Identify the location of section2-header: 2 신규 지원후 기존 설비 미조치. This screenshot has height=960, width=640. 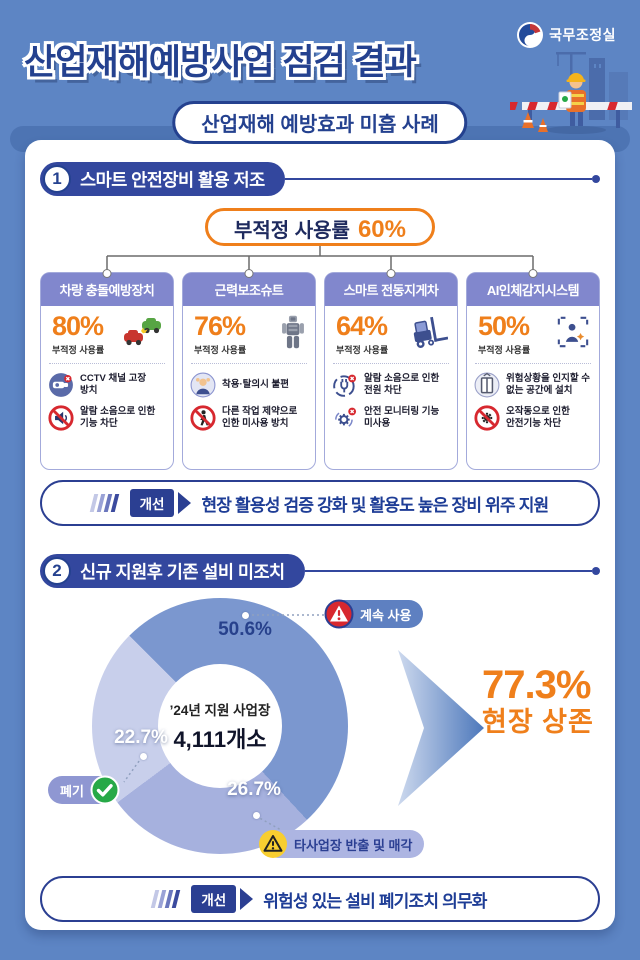
(320, 571).